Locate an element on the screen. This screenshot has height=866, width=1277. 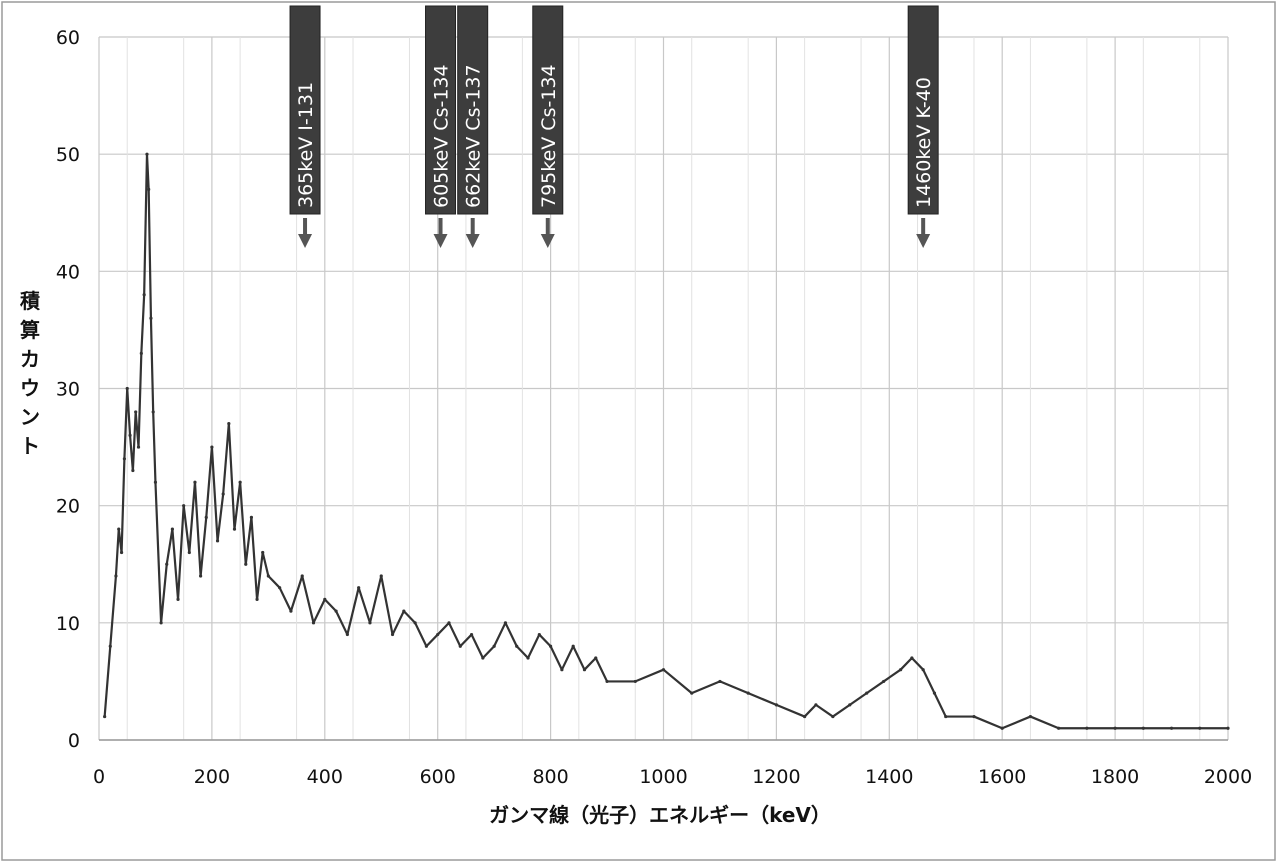
y-axis-title-char: ウ is located at coordinates (30, 388).